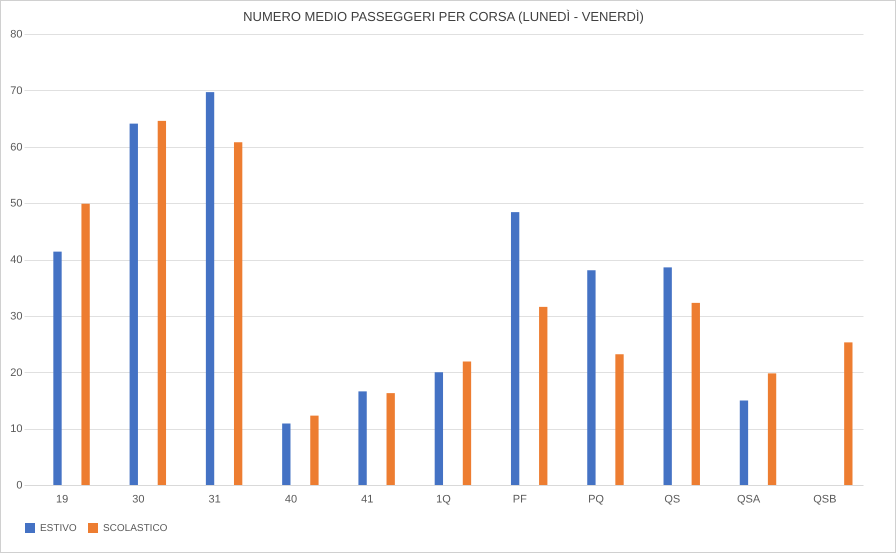 The height and width of the screenshot is (553, 896). What do you see at coordinates (16, 204) in the screenshot?
I see `y-tick-label: 50` at bounding box center [16, 204].